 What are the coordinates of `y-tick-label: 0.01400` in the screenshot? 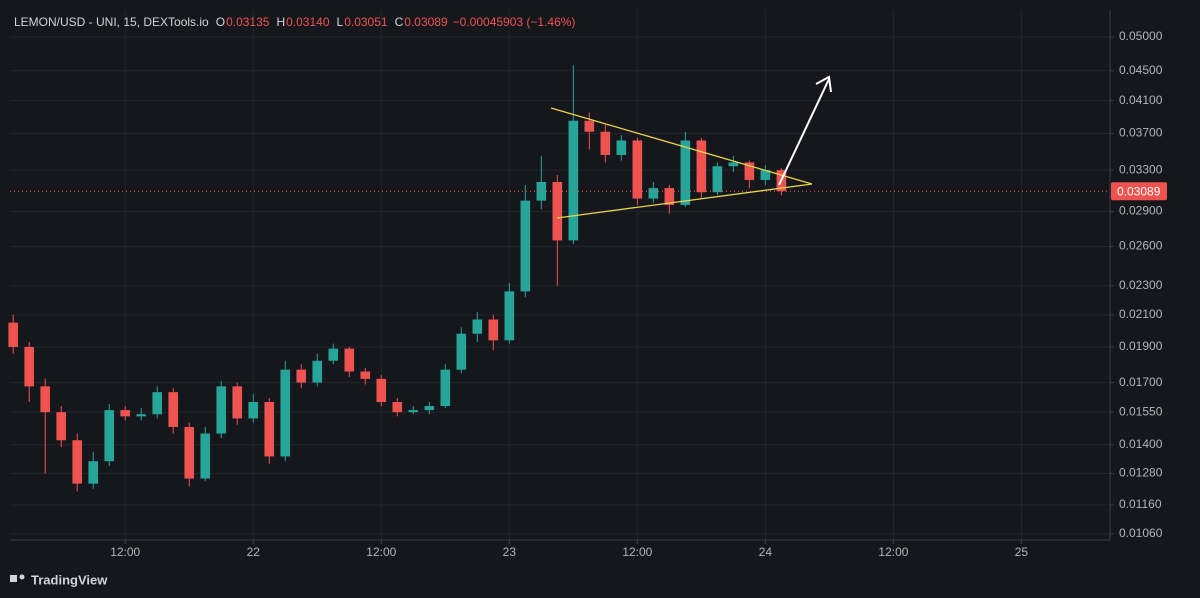 It's located at (1141, 444).